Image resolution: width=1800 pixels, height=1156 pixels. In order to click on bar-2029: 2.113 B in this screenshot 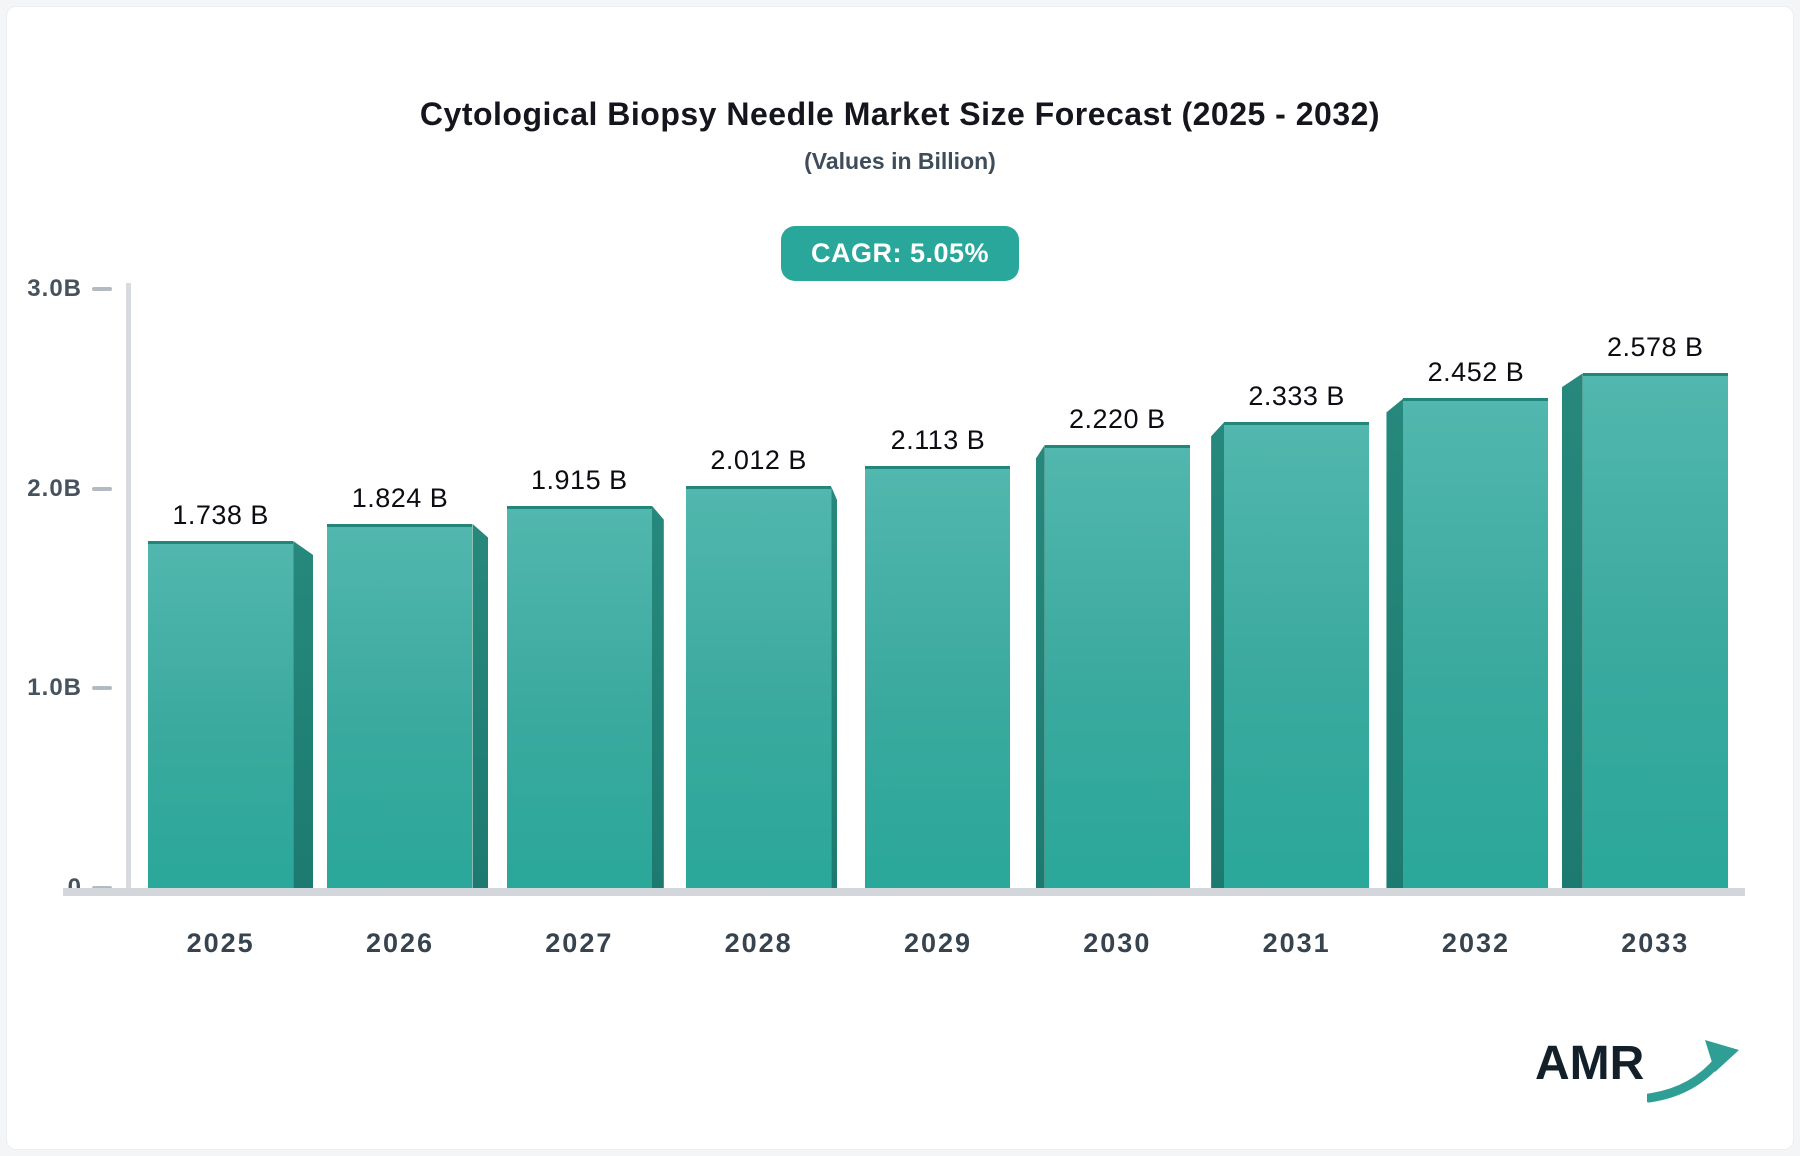, I will do `click(938, 656)`.